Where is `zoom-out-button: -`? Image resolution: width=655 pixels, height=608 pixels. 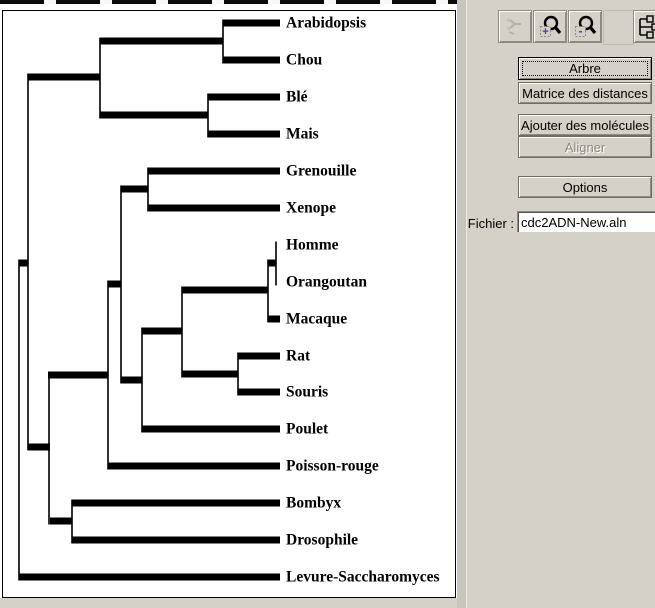 zoom-out-button: - is located at coordinates (585, 26).